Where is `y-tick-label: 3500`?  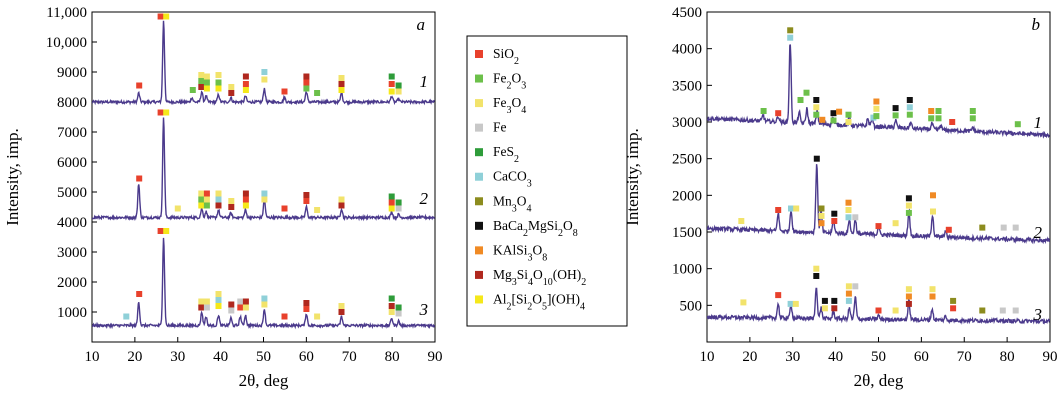
y-tick-label: 3500 is located at coordinates (687, 86).